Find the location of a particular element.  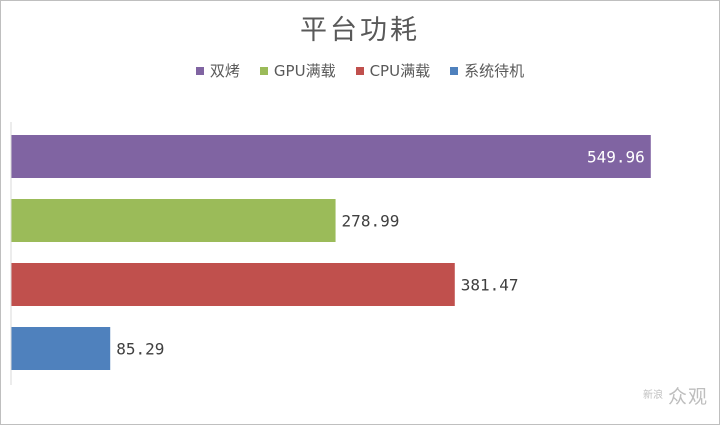

bar-label-3: 85.29 is located at coordinates (140, 349).